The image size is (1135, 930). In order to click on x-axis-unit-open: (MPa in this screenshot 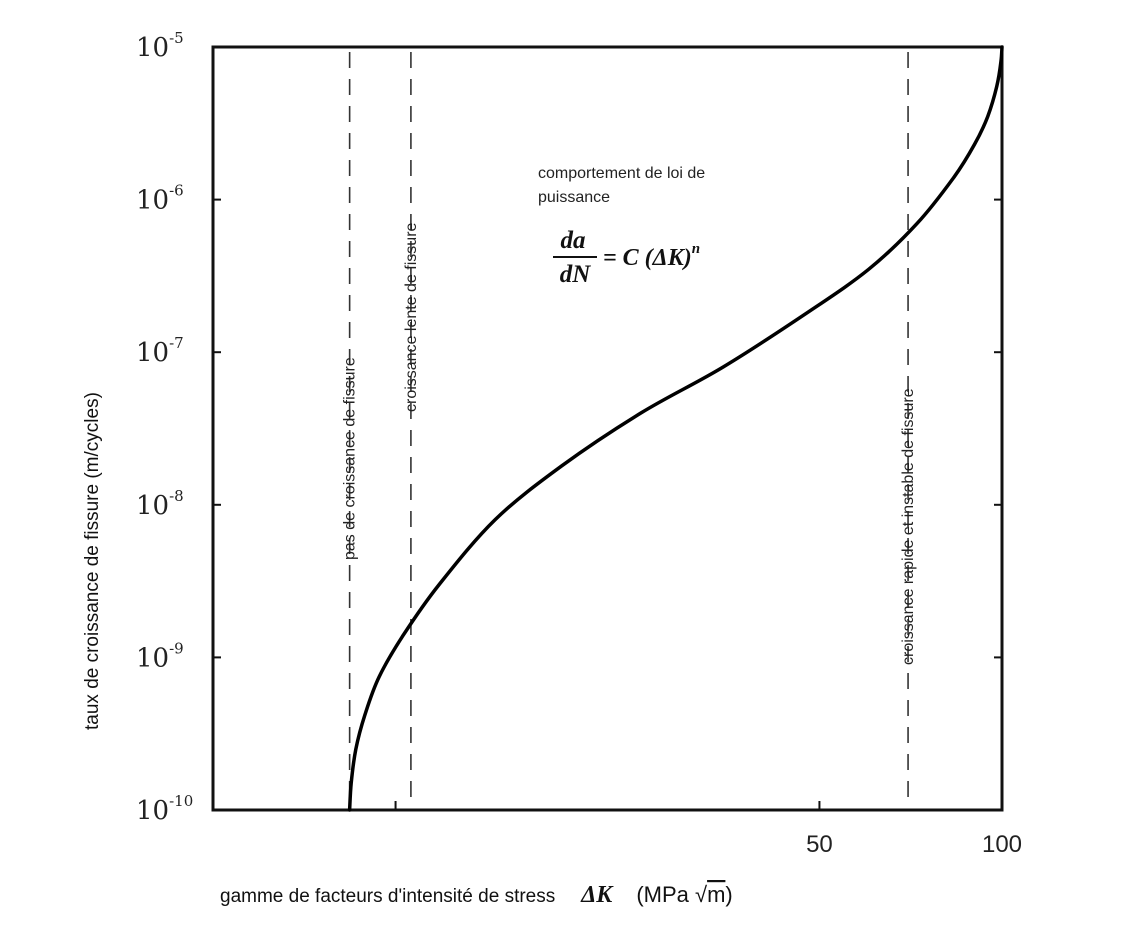, I will do `click(665, 894)`.